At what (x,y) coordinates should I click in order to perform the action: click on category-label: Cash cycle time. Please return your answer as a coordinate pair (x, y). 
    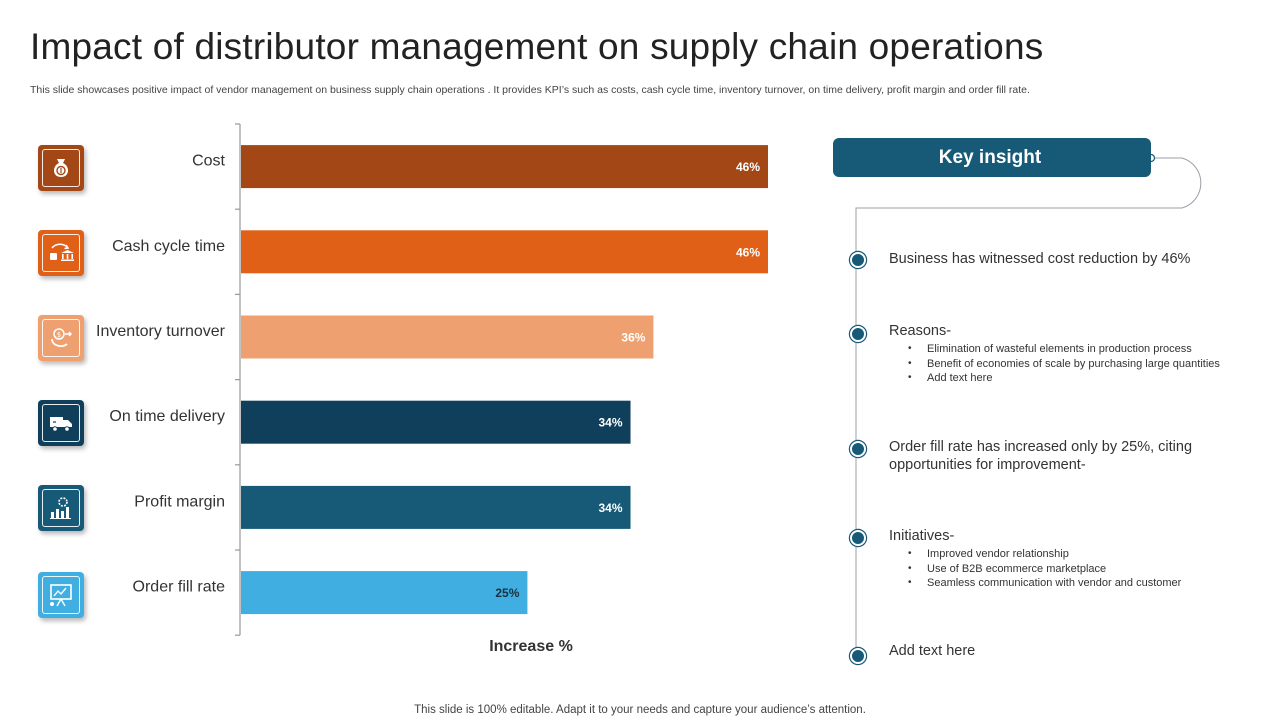
    Looking at the image, I should click on (168, 246).